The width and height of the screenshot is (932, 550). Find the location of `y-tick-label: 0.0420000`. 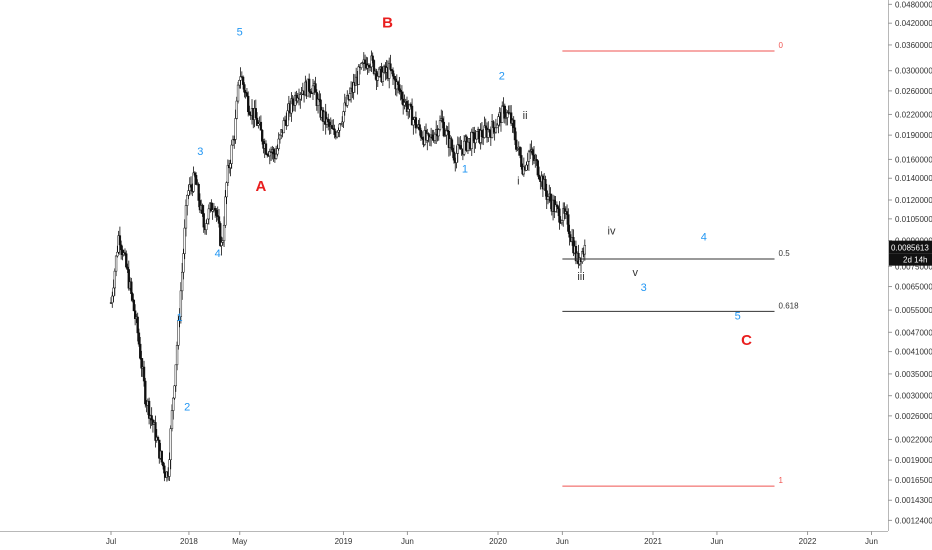

y-tick-label: 0.0420000 is located at coordinates (913, 23).